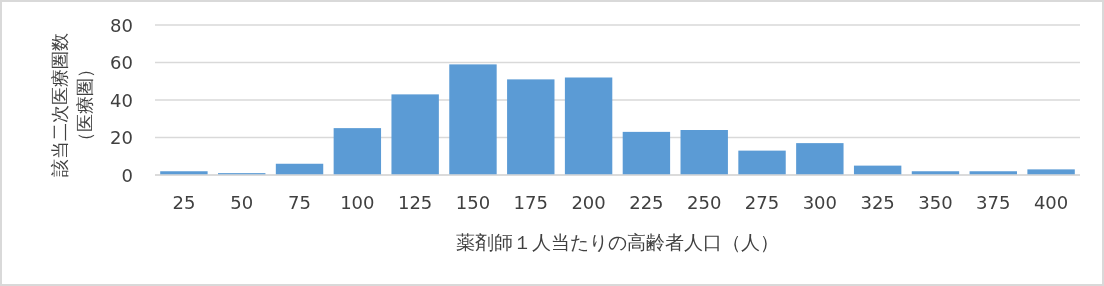 This screenshot has height=286, width=1104. What do you see at coordinates (473, 202) in the screenshot?
I see `x-tick-label: 150` at bounding box center [473, 202].